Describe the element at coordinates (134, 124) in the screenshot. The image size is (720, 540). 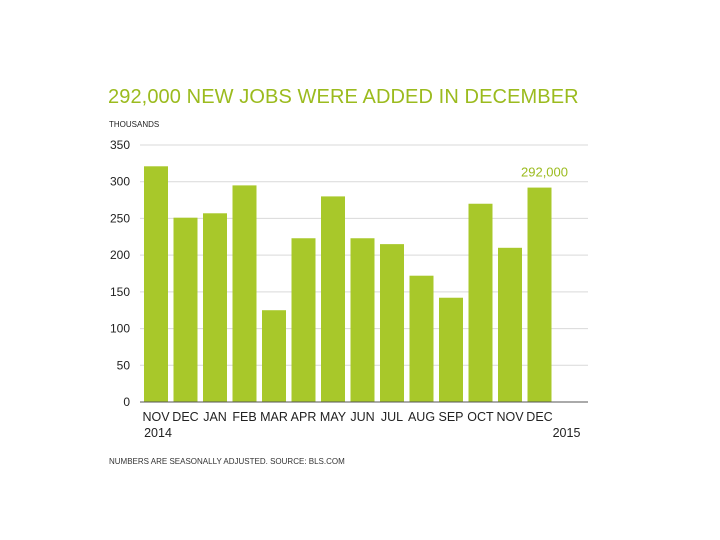
I see `y-axis-unit-label: THOUSANDS` at that location.